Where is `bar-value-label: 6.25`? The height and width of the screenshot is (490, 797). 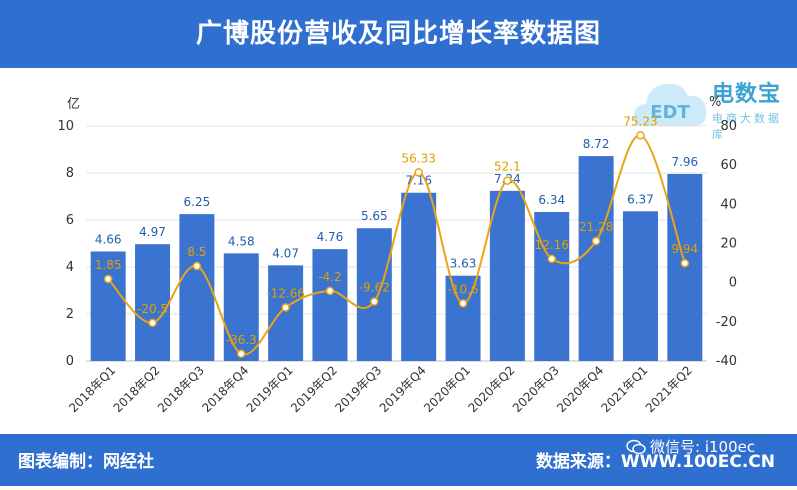
bar-value-label: 6.25 is located at coordinates (197, 202).